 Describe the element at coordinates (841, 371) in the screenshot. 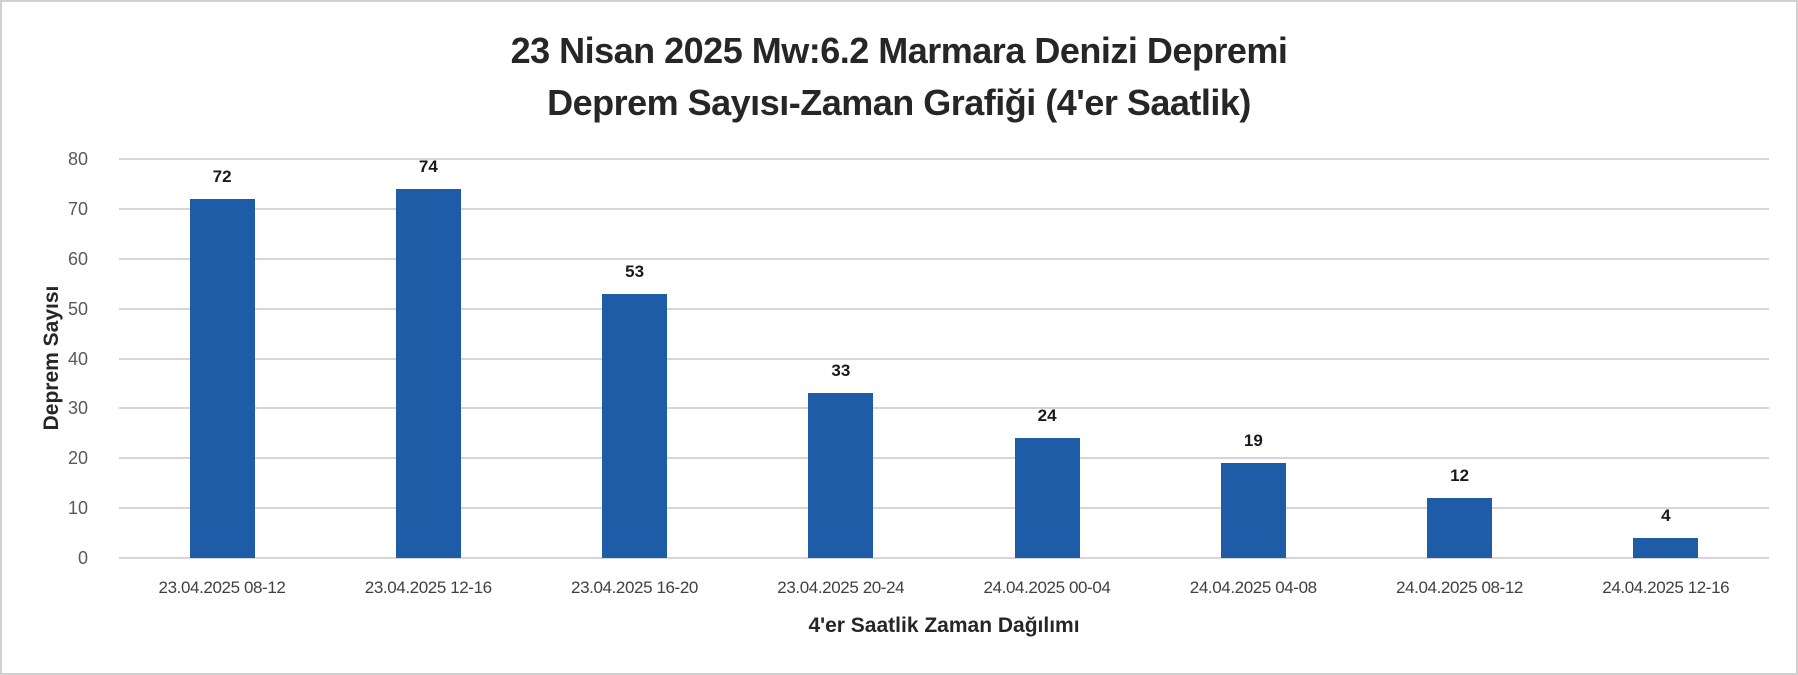

I see `bar-data-label: 33` at that location.